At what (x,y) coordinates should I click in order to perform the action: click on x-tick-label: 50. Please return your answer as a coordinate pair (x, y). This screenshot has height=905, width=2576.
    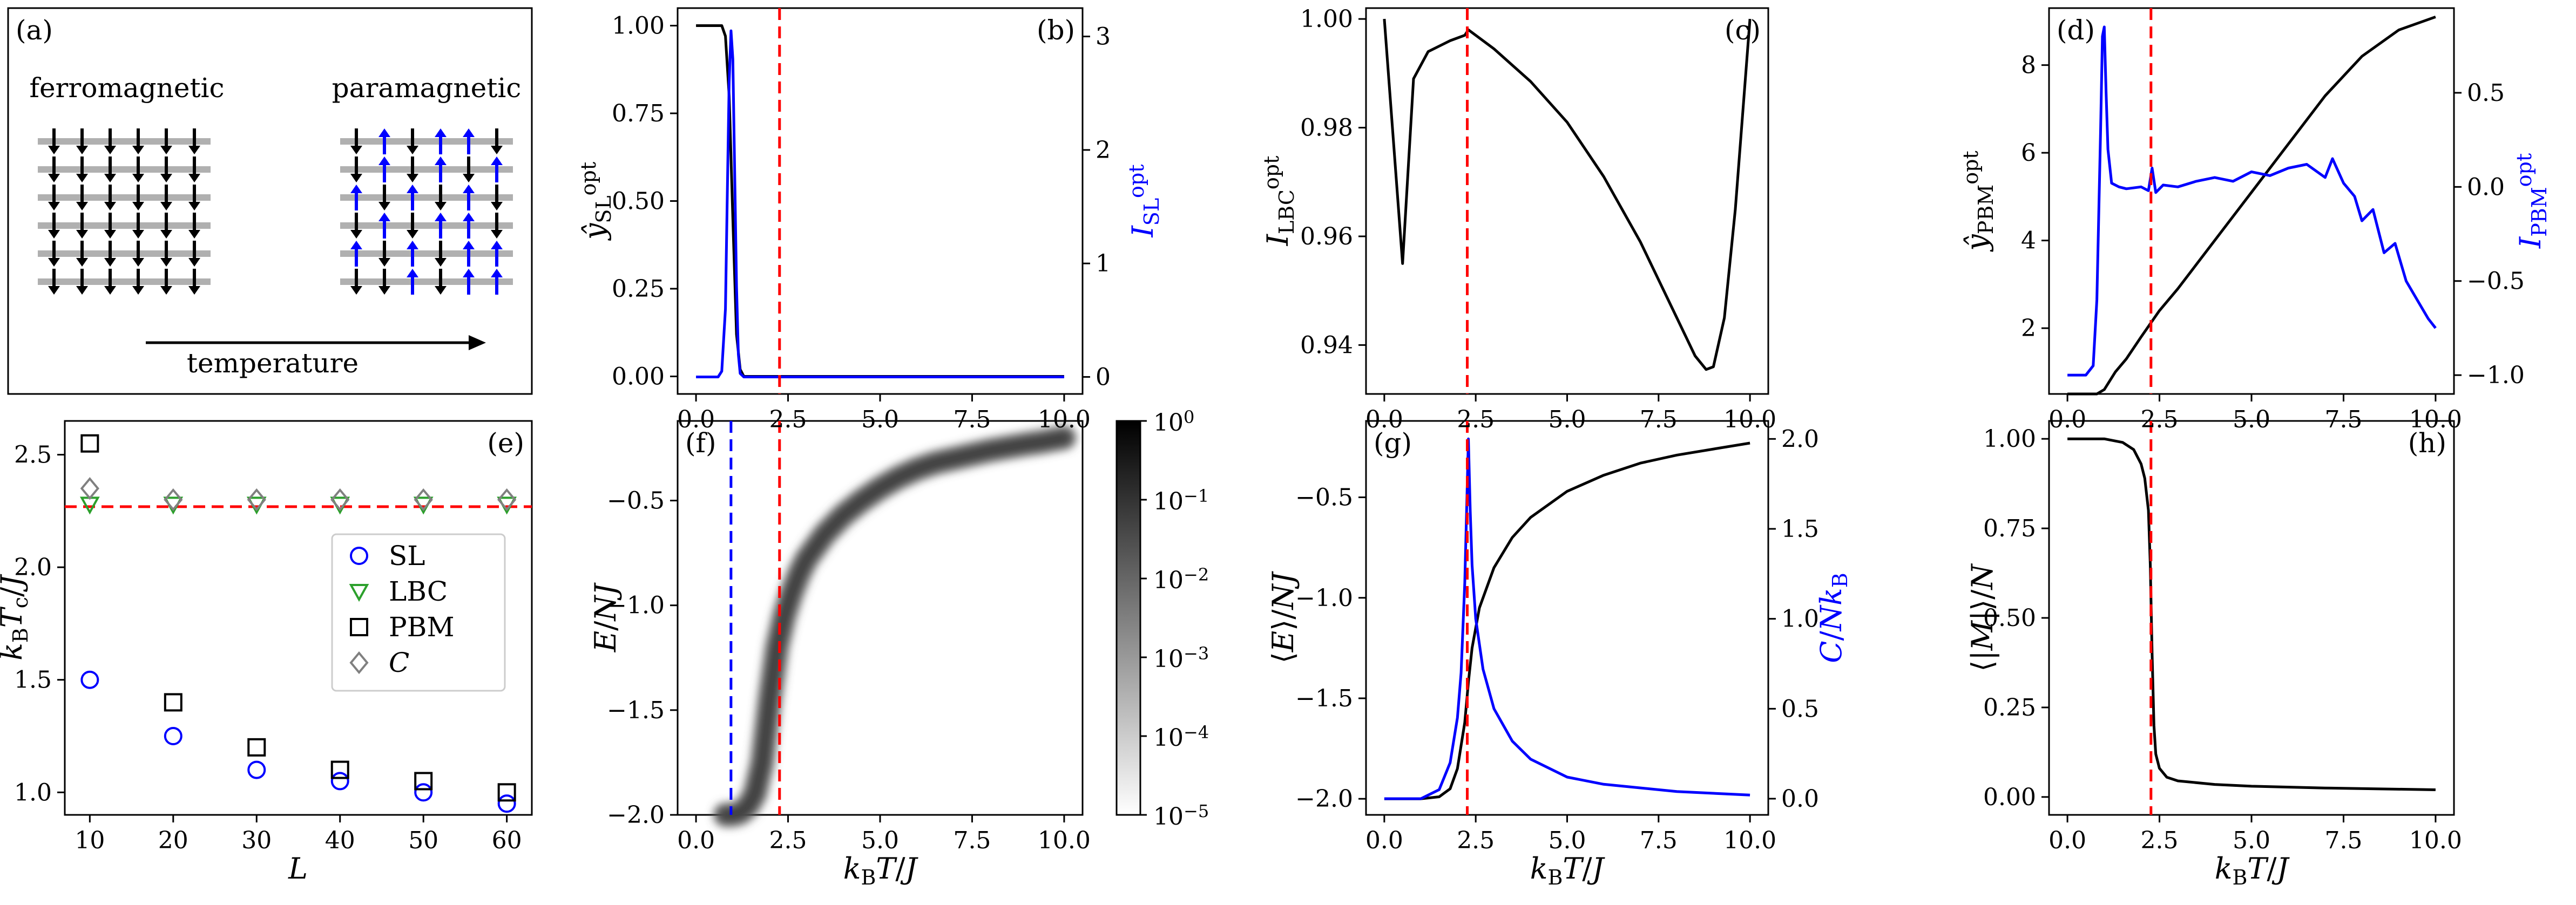
    Looking at the image, I should click on (423, 841).